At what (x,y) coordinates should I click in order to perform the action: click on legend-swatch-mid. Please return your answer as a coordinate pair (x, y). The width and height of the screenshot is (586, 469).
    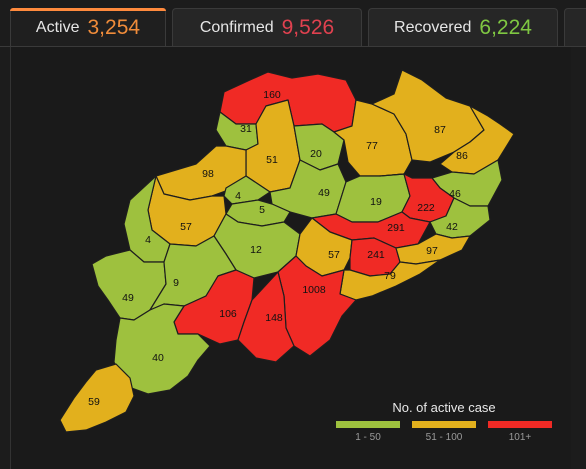
    Looking at the image, I should click on (444, 424).